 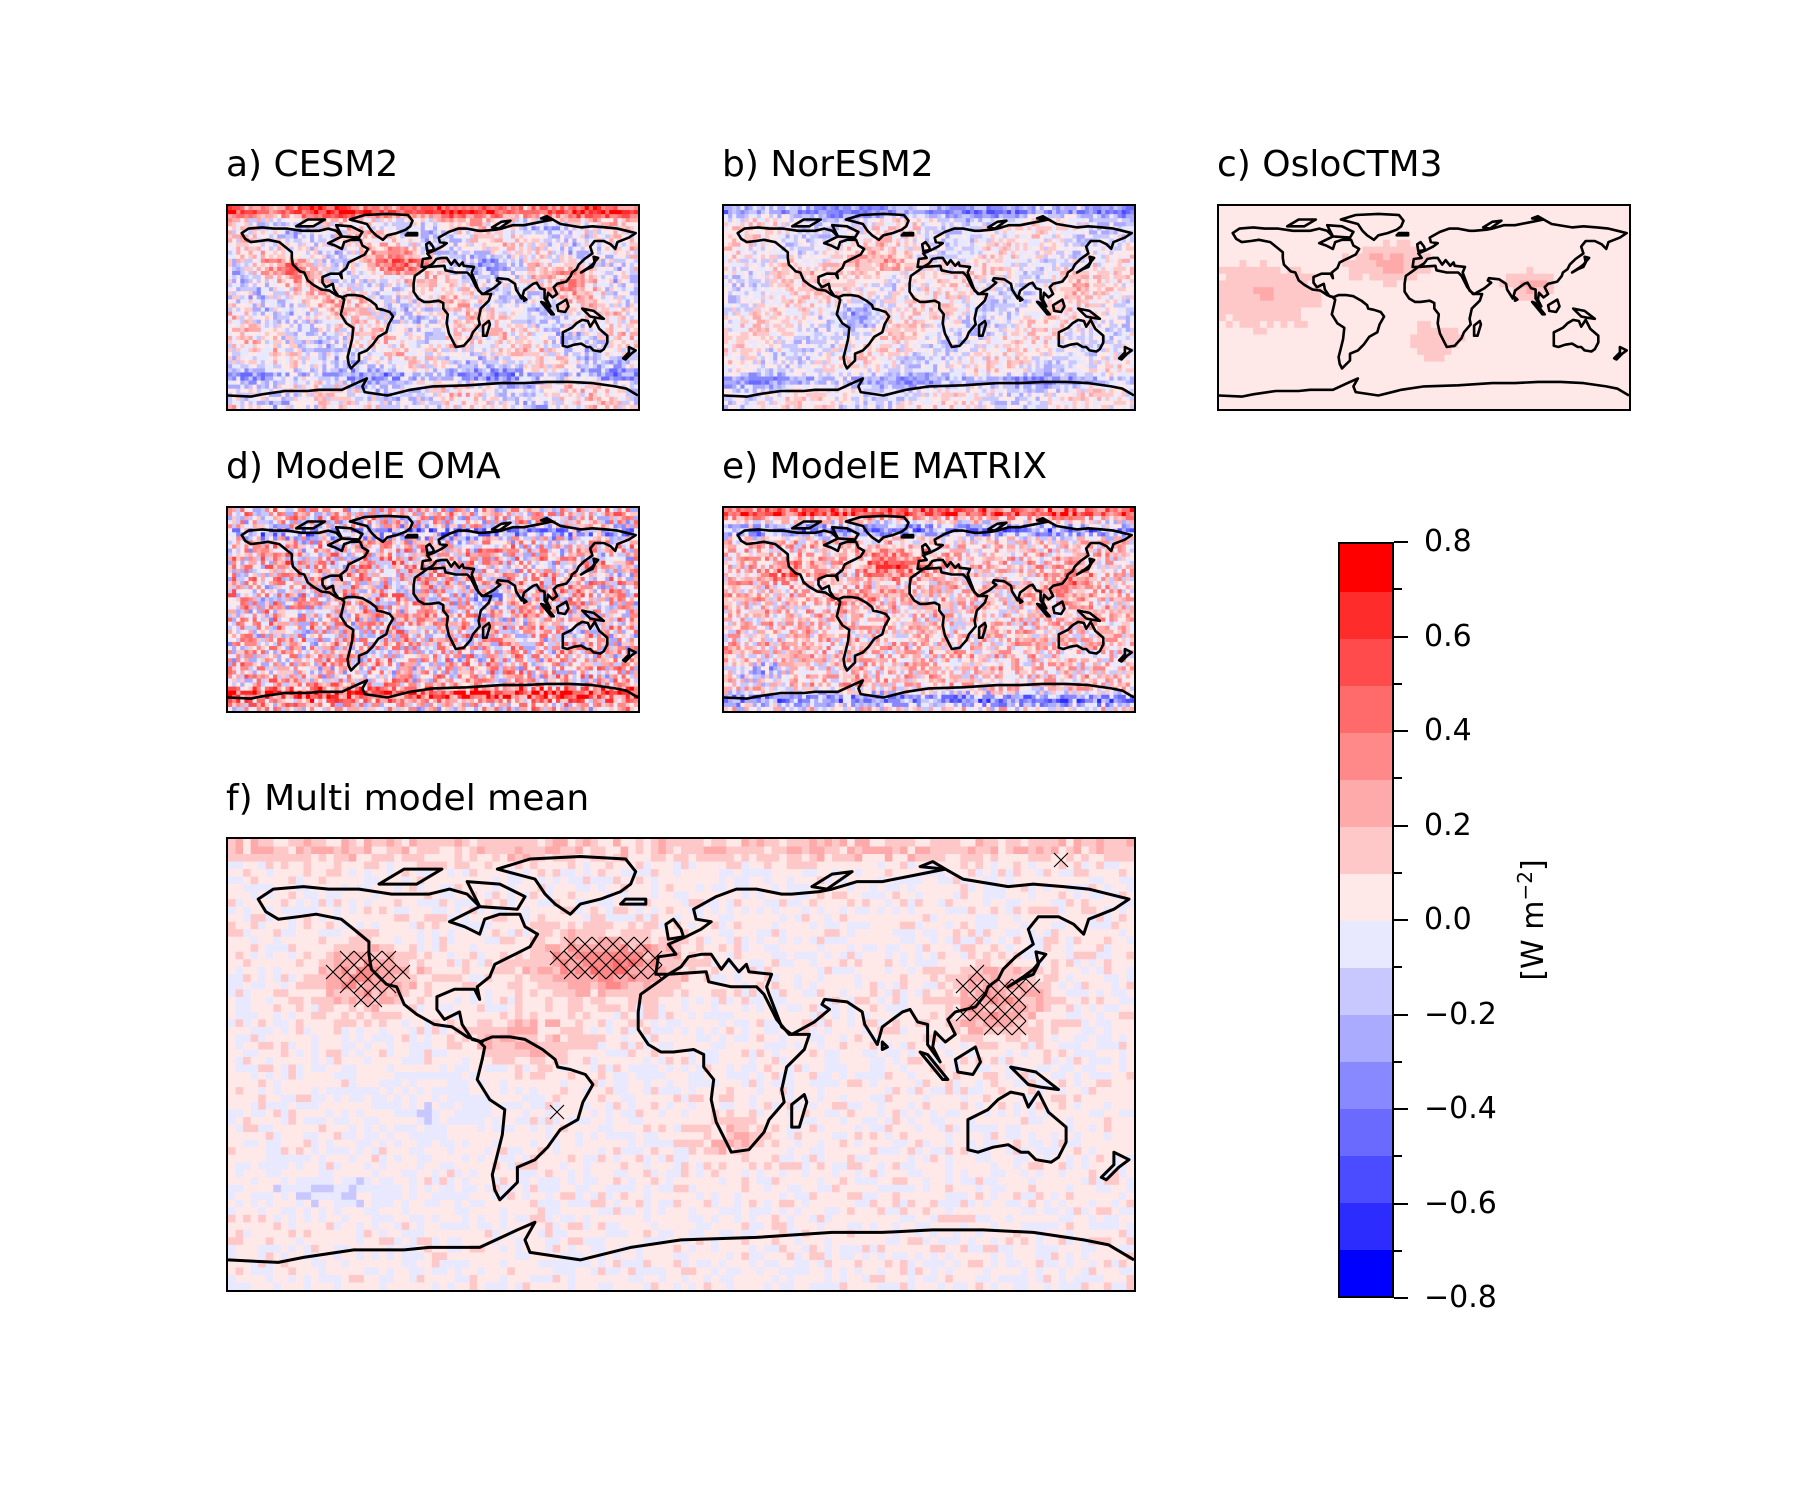 I want to click on colorbar-tick-label: 0.8, so click(x=1448, y=542).